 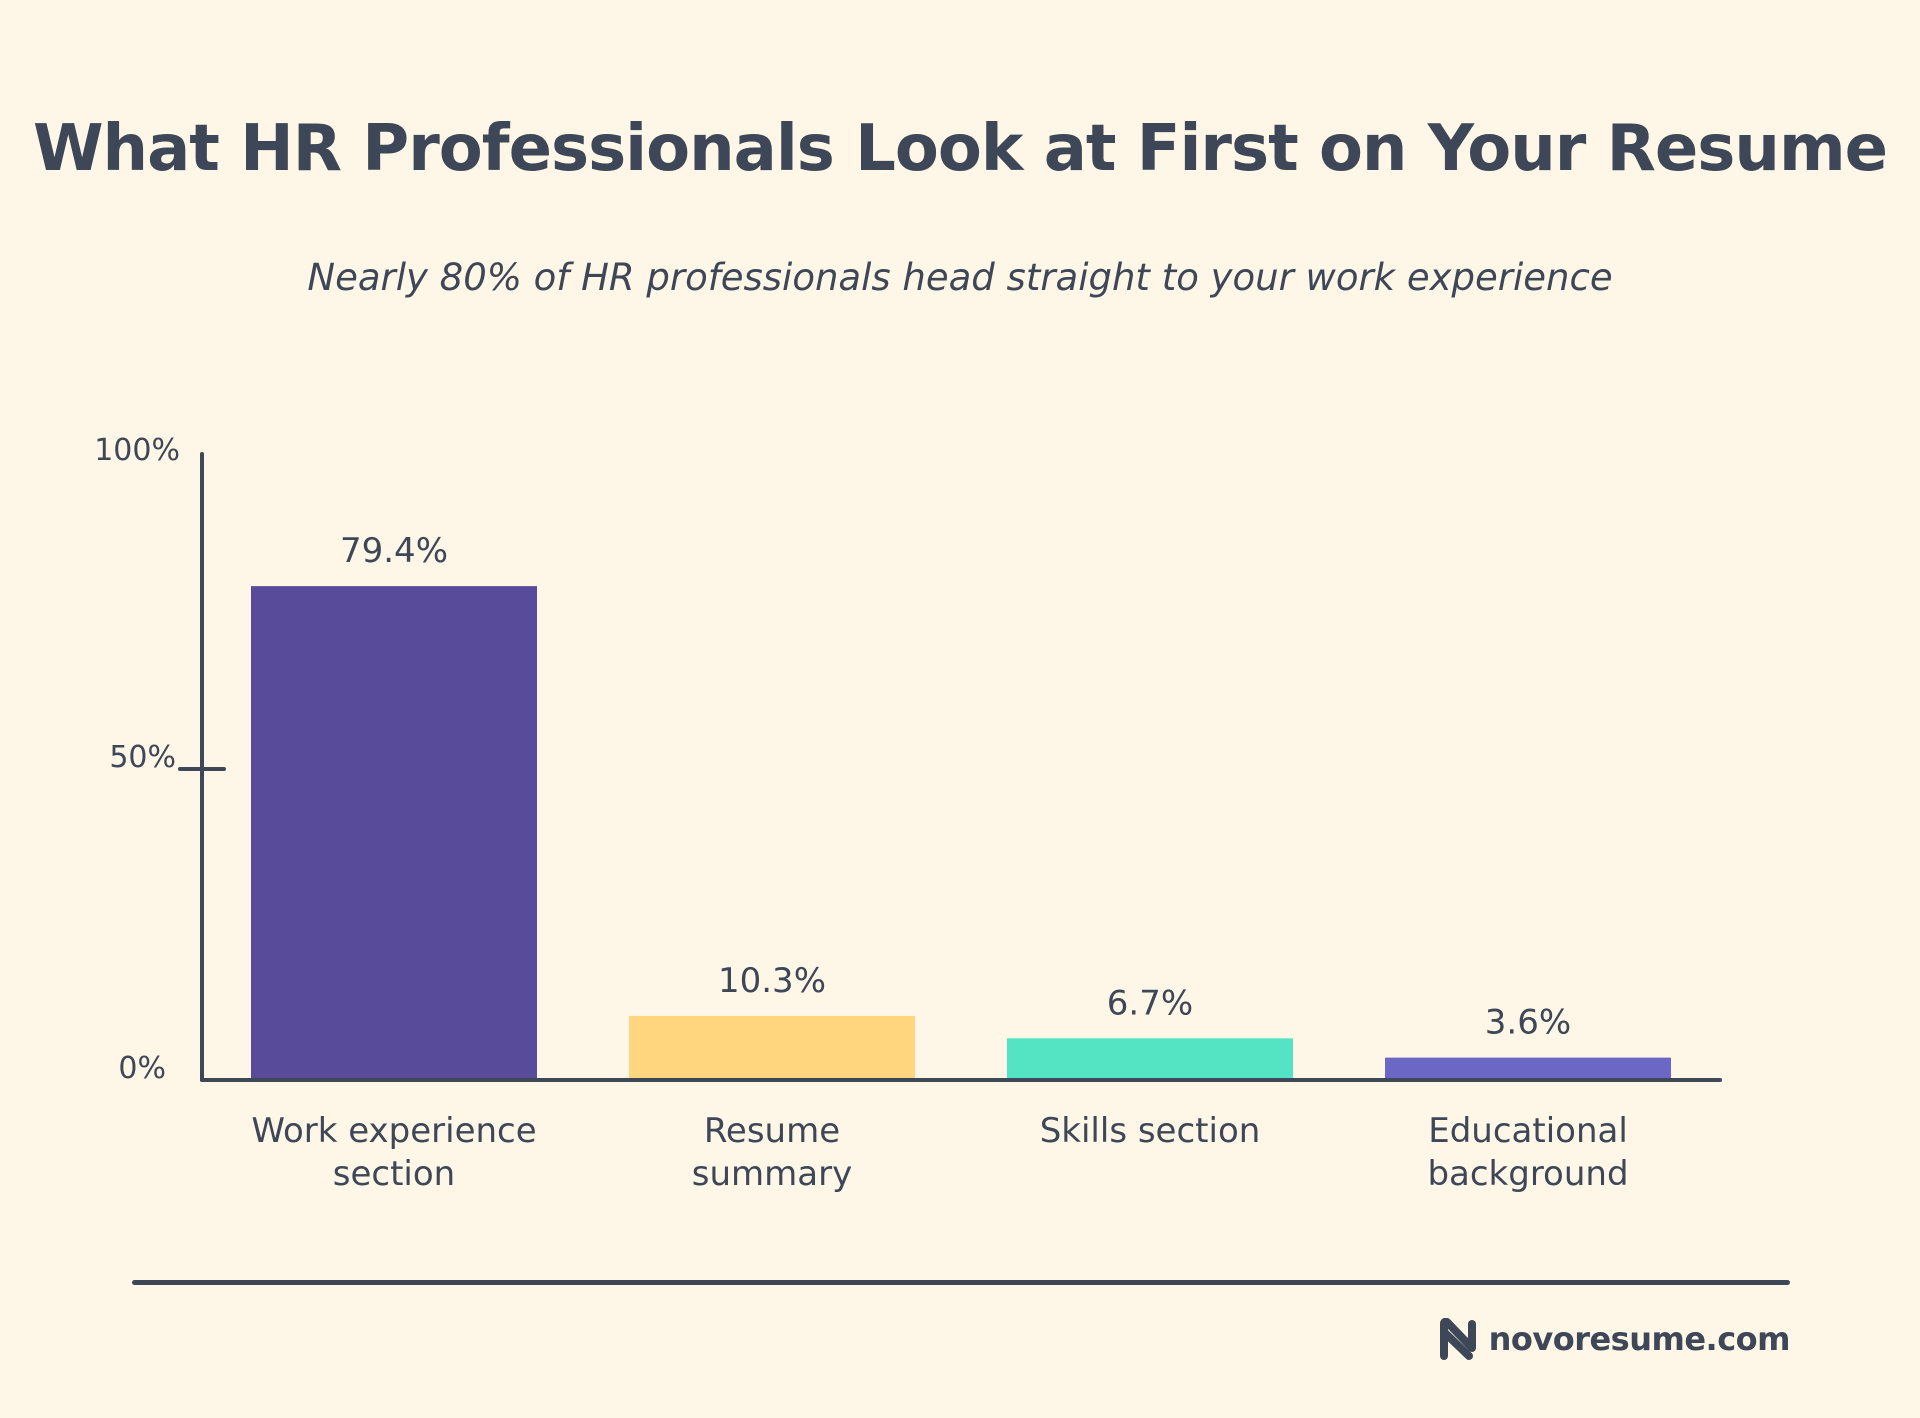 I want to click on data-label: 79.4%, so click(x=394, y=551).